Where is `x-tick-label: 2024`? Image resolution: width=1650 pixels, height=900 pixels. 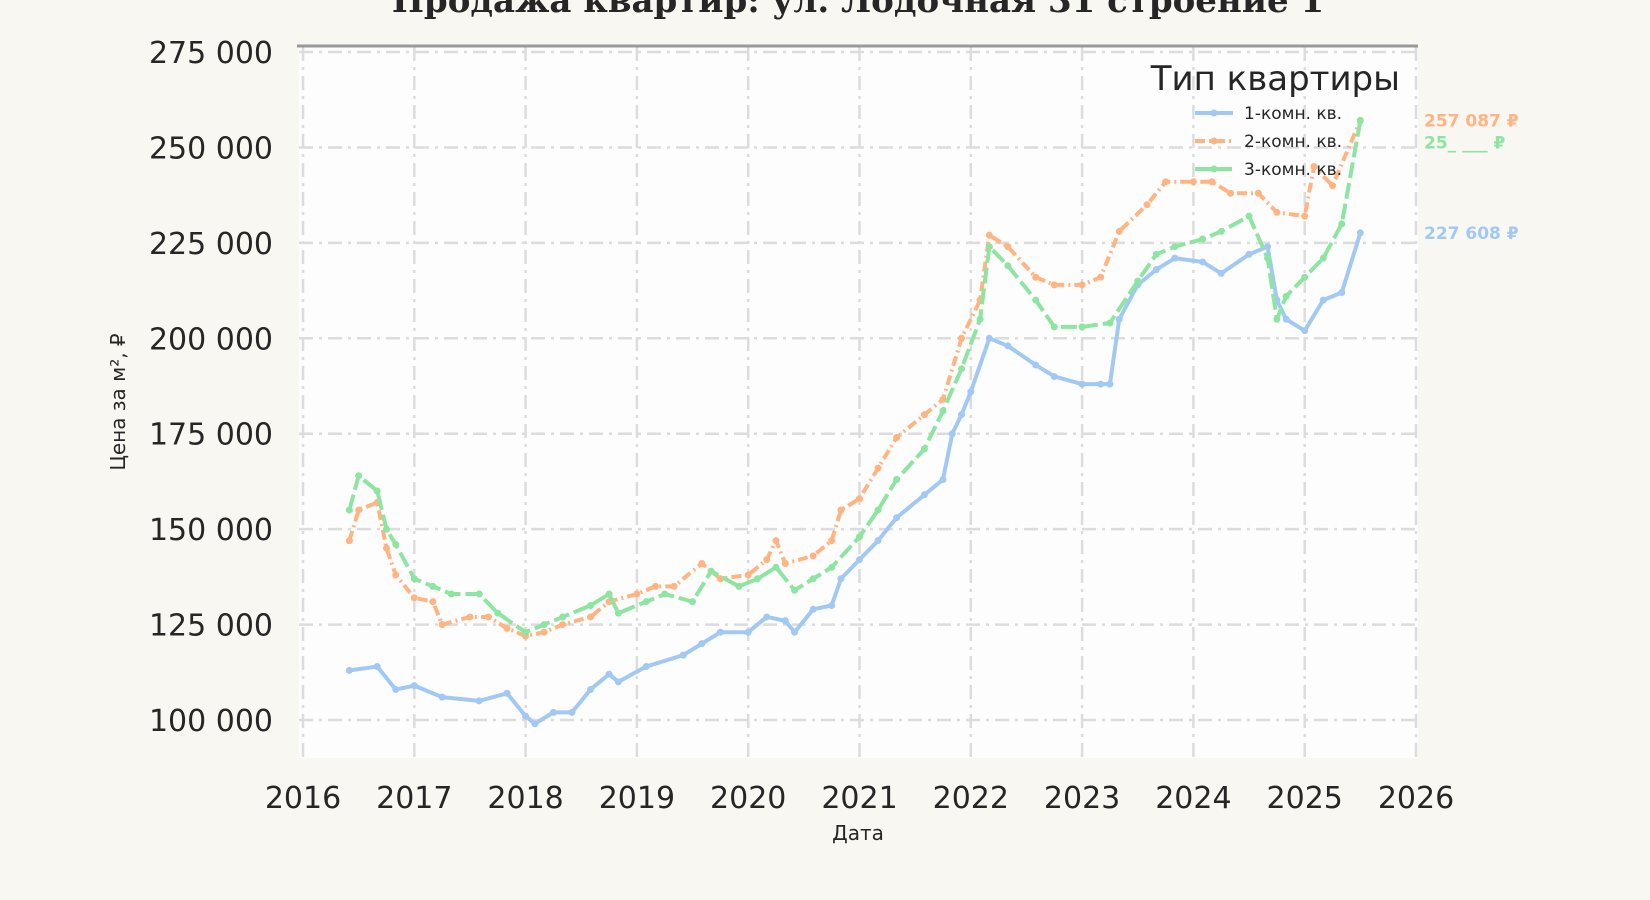 x-tick-label: 2024 is located at coordinates (1193, 798).